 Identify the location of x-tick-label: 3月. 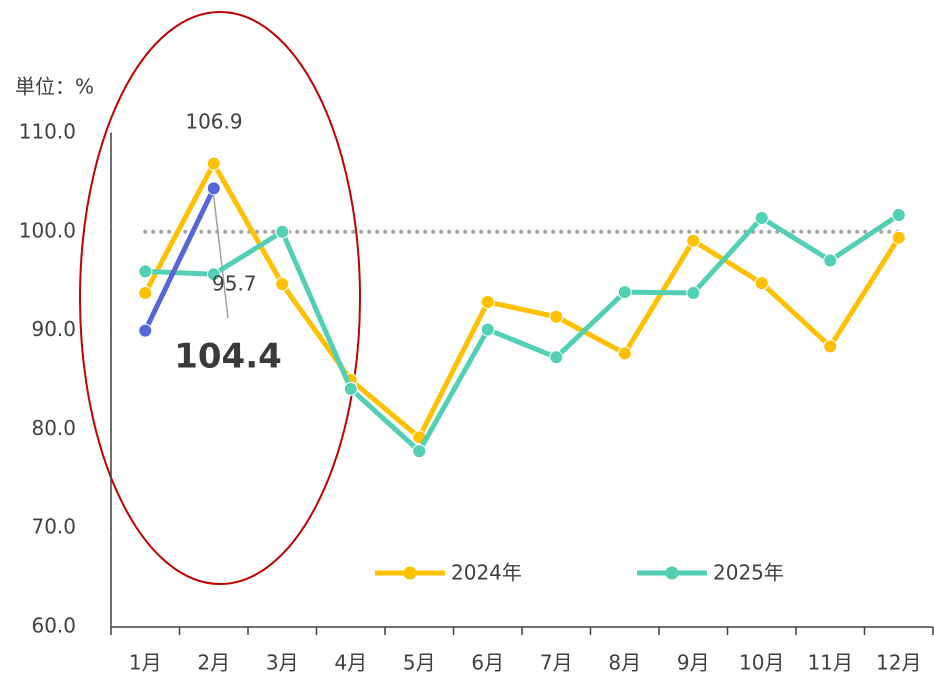
(282, 663).